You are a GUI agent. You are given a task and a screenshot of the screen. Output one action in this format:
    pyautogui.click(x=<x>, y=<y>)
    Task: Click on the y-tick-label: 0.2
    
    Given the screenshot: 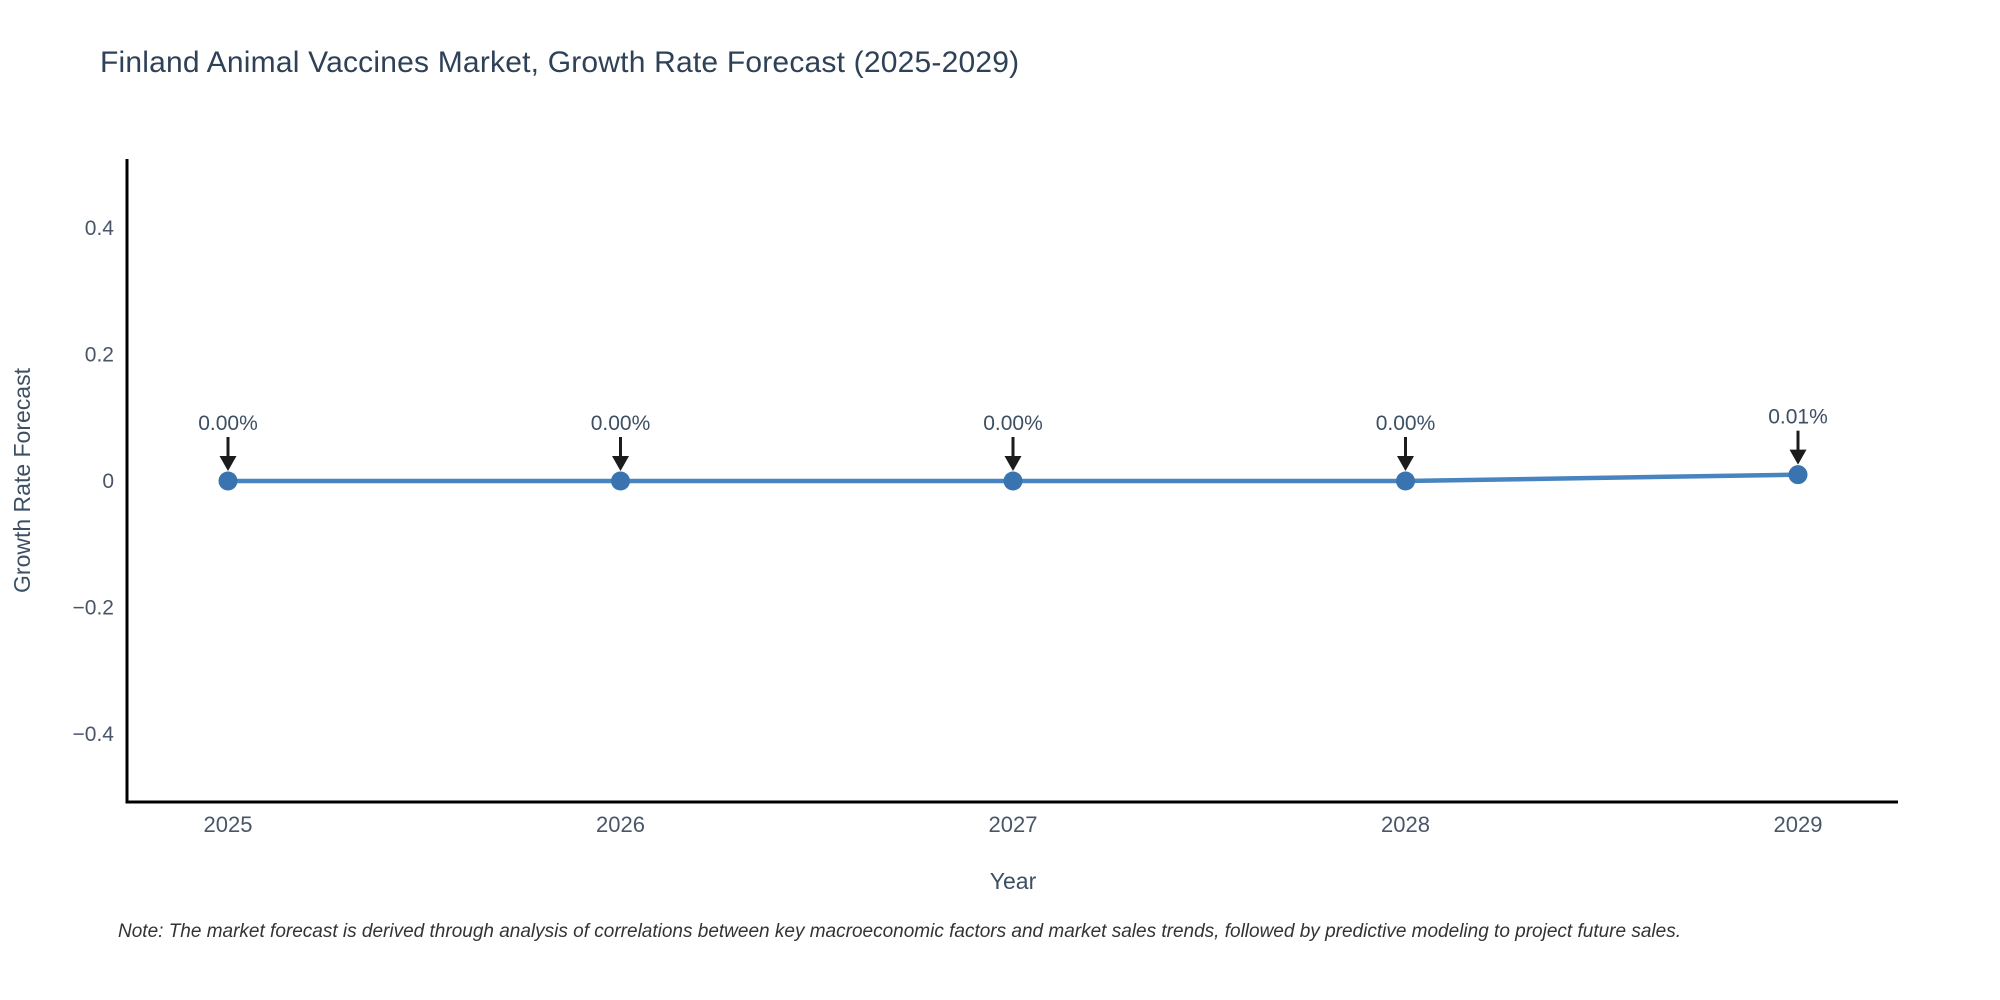 What is the action you would take?
    pyautogui.click(x=99, y=355)
    